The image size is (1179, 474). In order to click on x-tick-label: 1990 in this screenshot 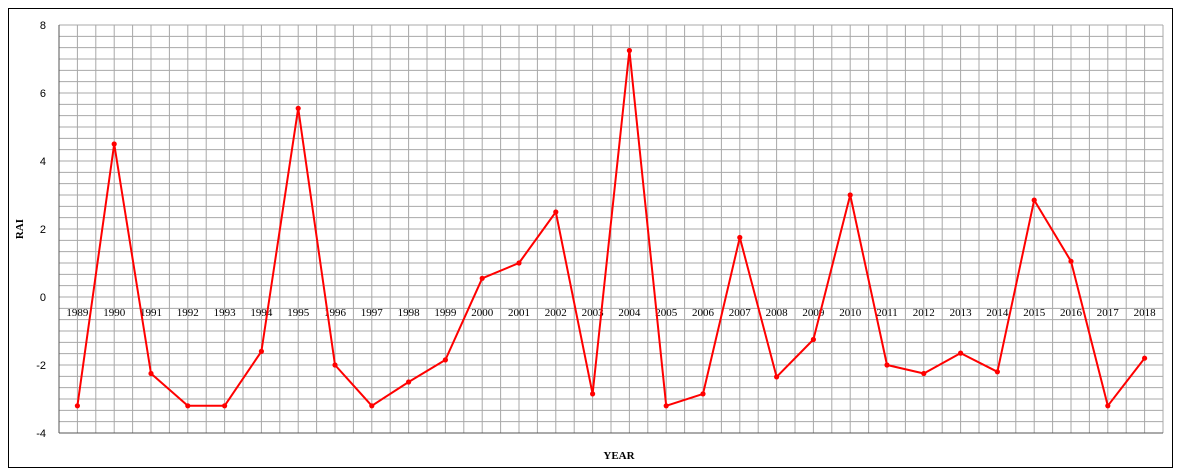, I will do `click(114, 313)`.